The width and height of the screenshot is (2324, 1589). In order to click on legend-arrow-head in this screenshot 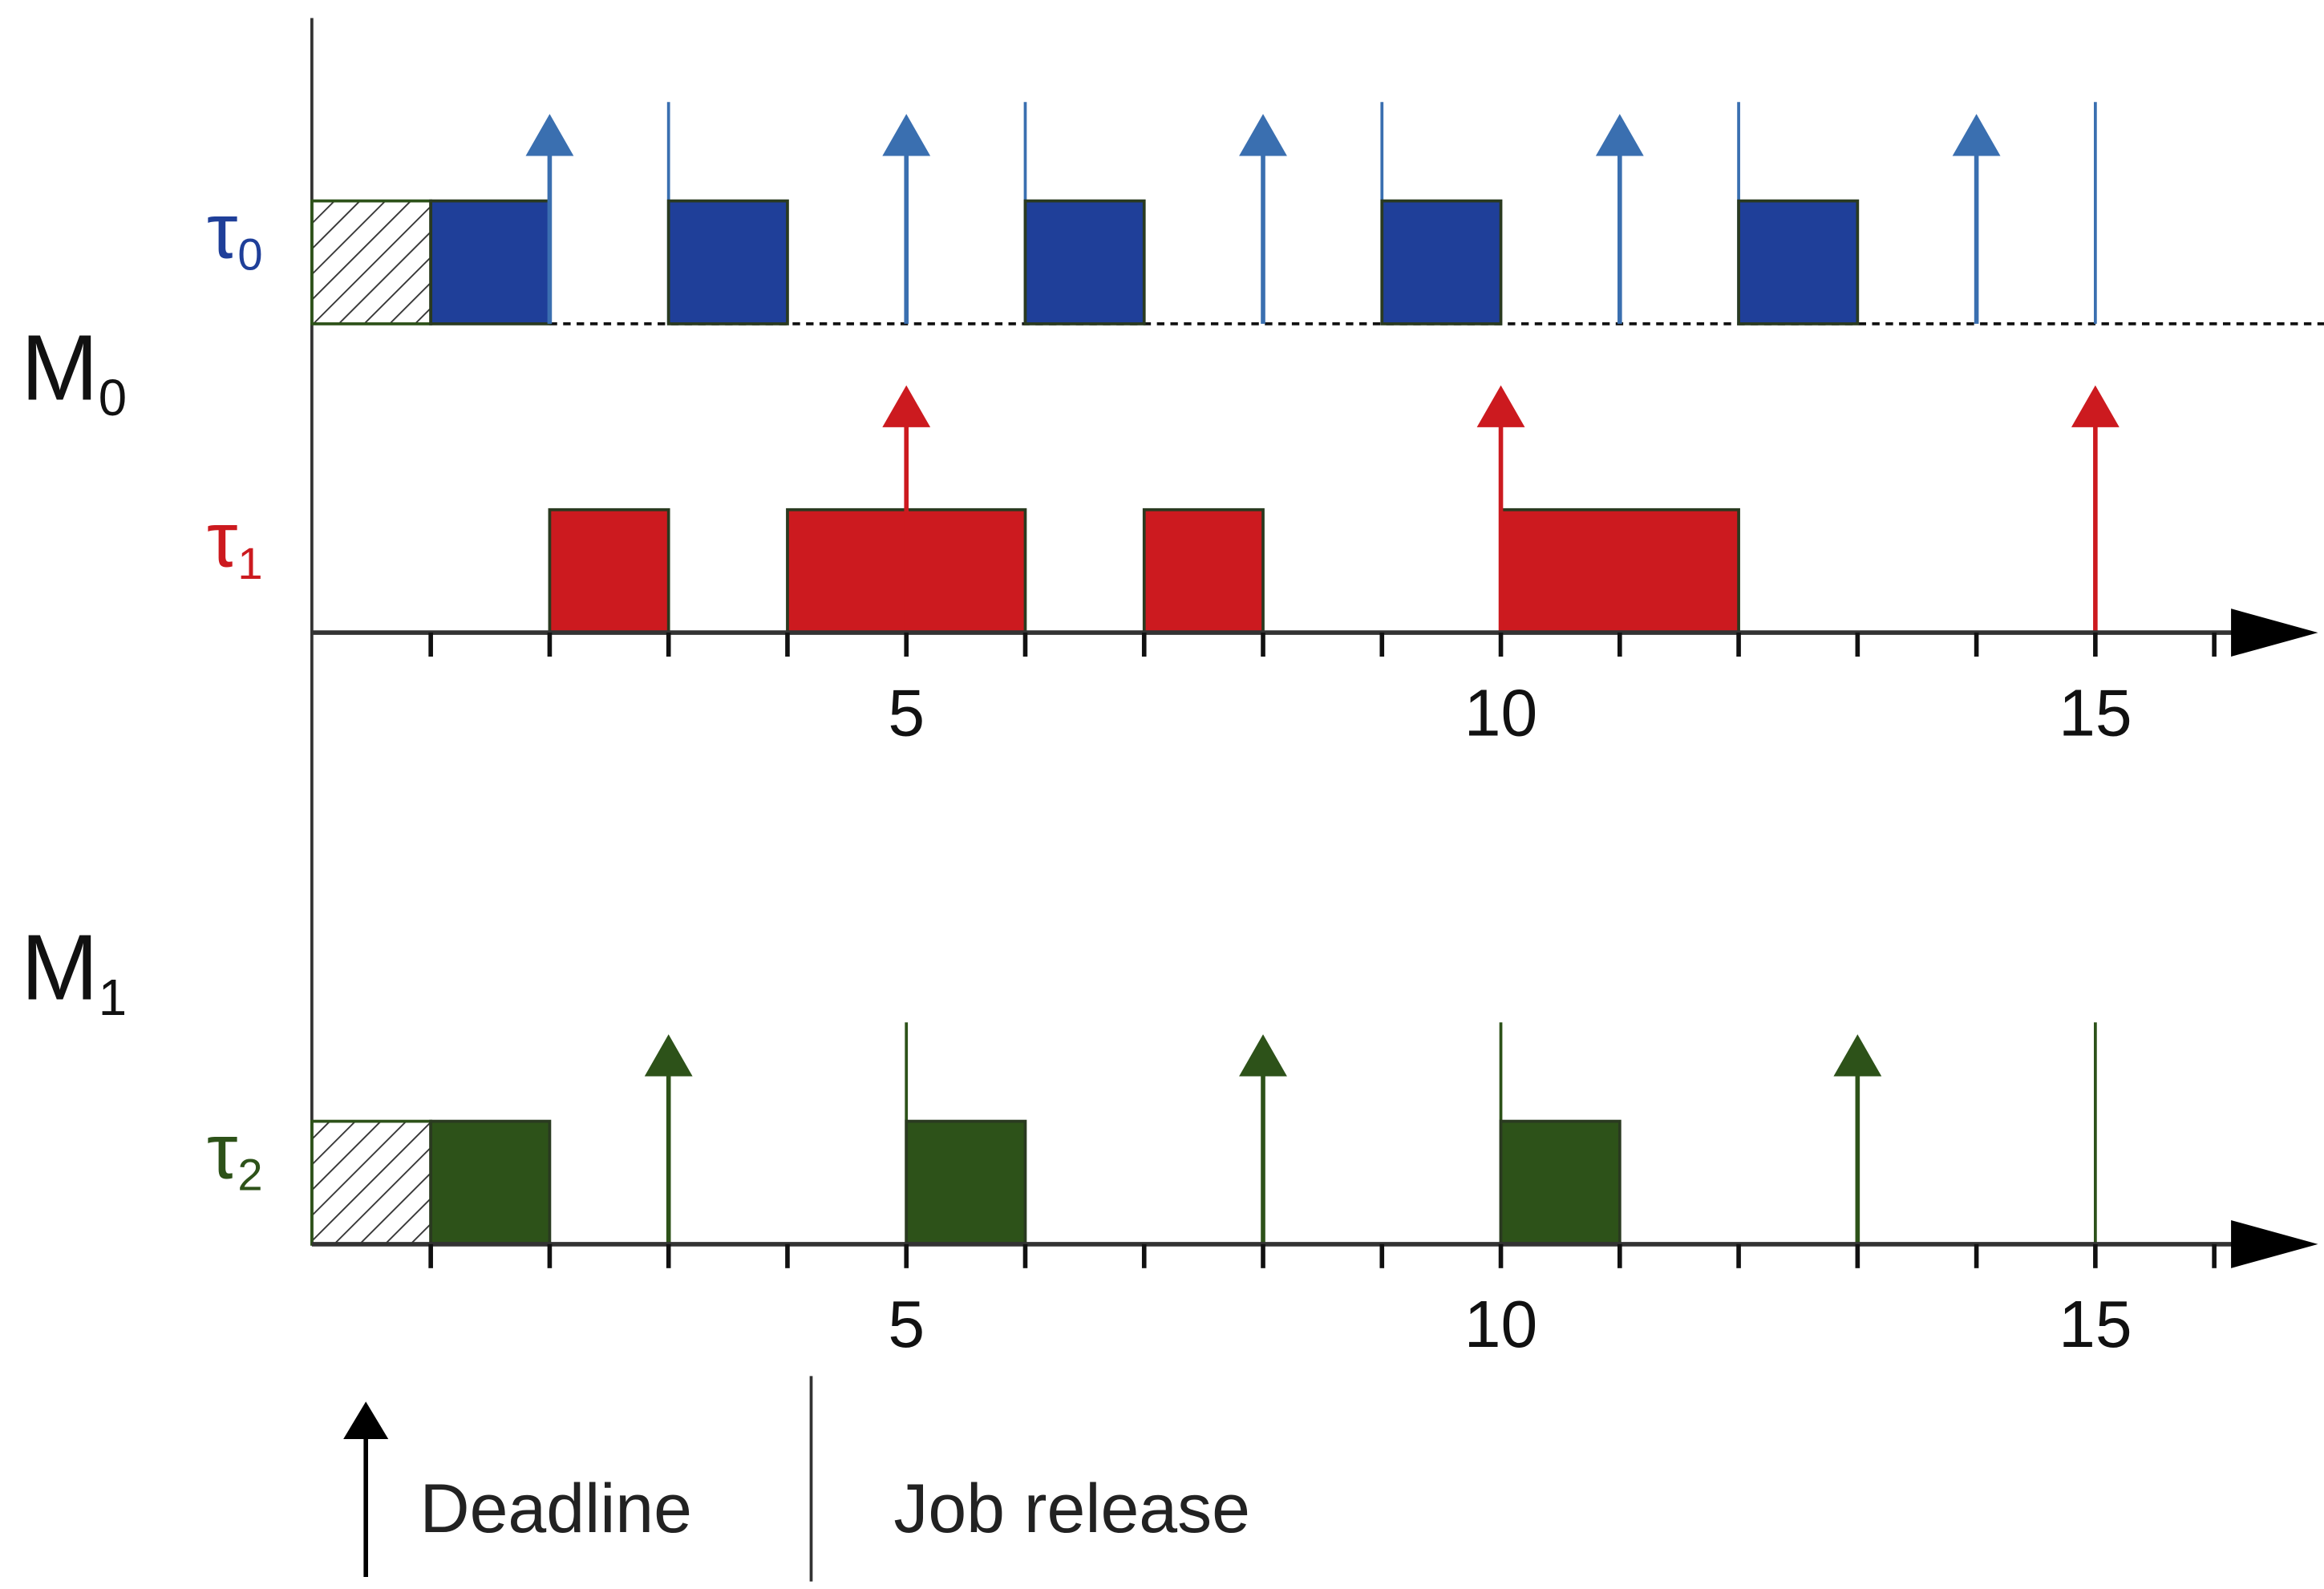, I will do `click(366, 1420)`.